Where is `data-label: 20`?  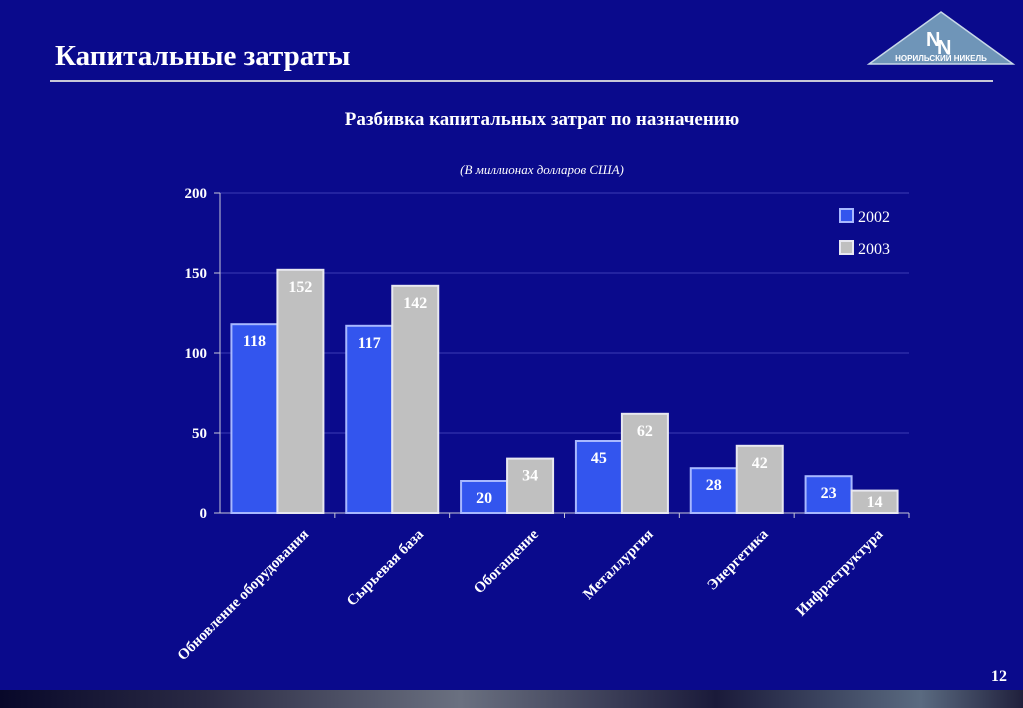
data-label: 20 is located at coordinates (484, 498).